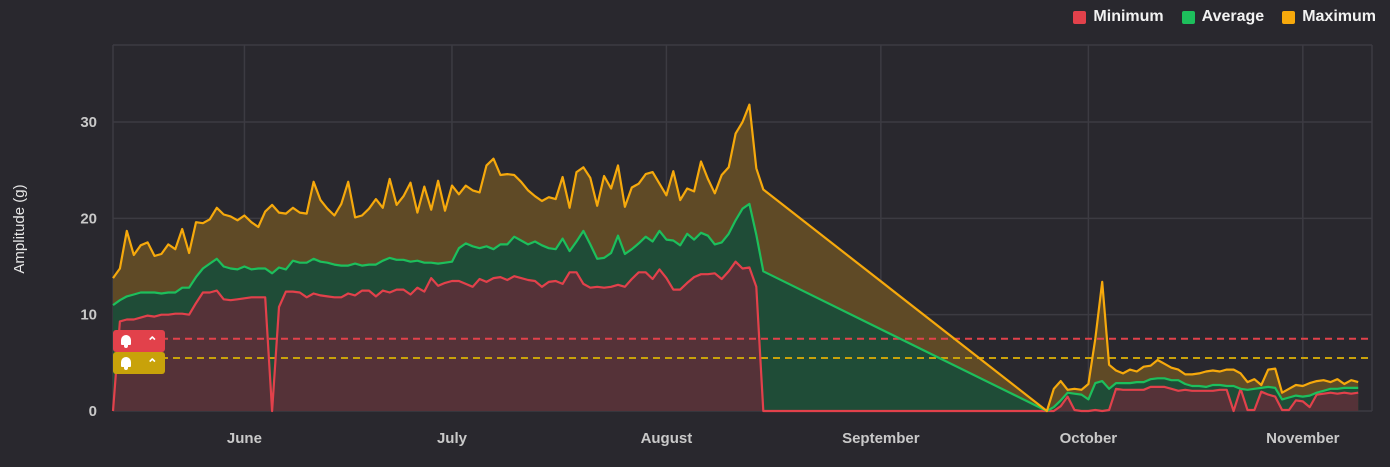 The image size is (1390, 467). I want to click on legend-swatch-minimum, so click(1080, 17).